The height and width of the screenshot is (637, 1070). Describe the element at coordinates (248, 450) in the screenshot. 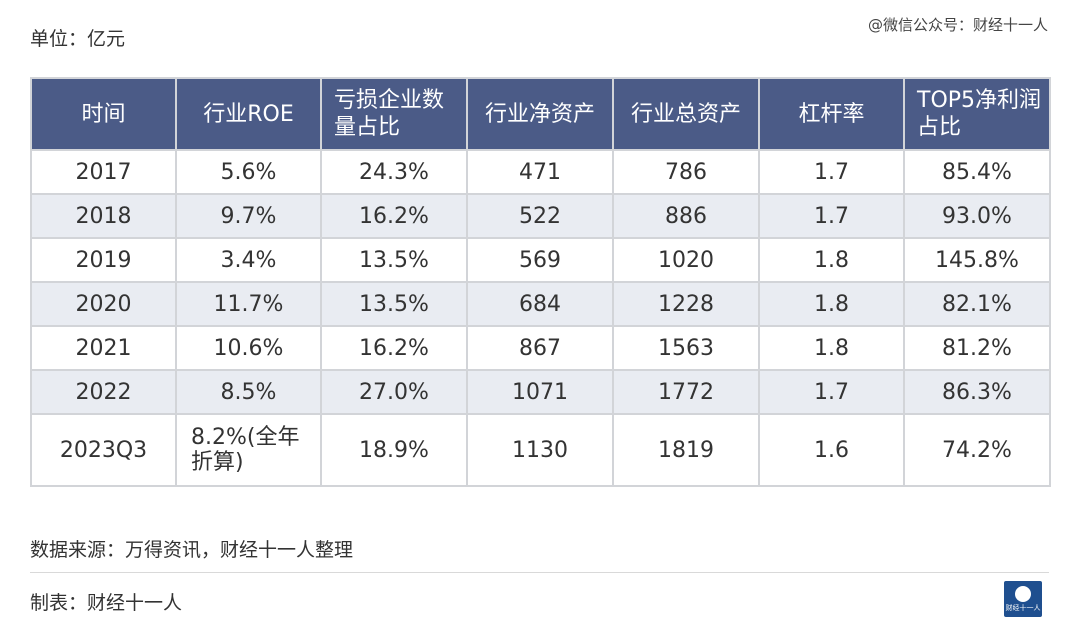

I see `cell-roe: 8.2%(全年折算)` at that location.